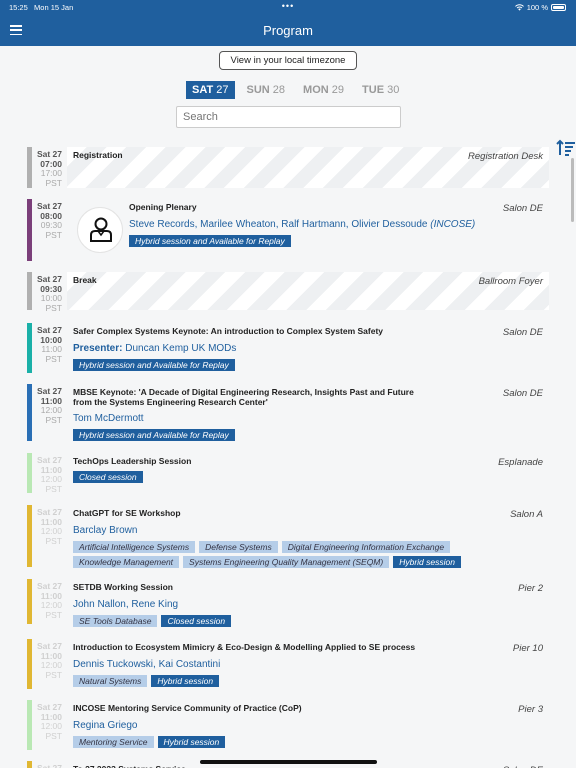  I want to click on session-start: 10:00, so click(51, 339).